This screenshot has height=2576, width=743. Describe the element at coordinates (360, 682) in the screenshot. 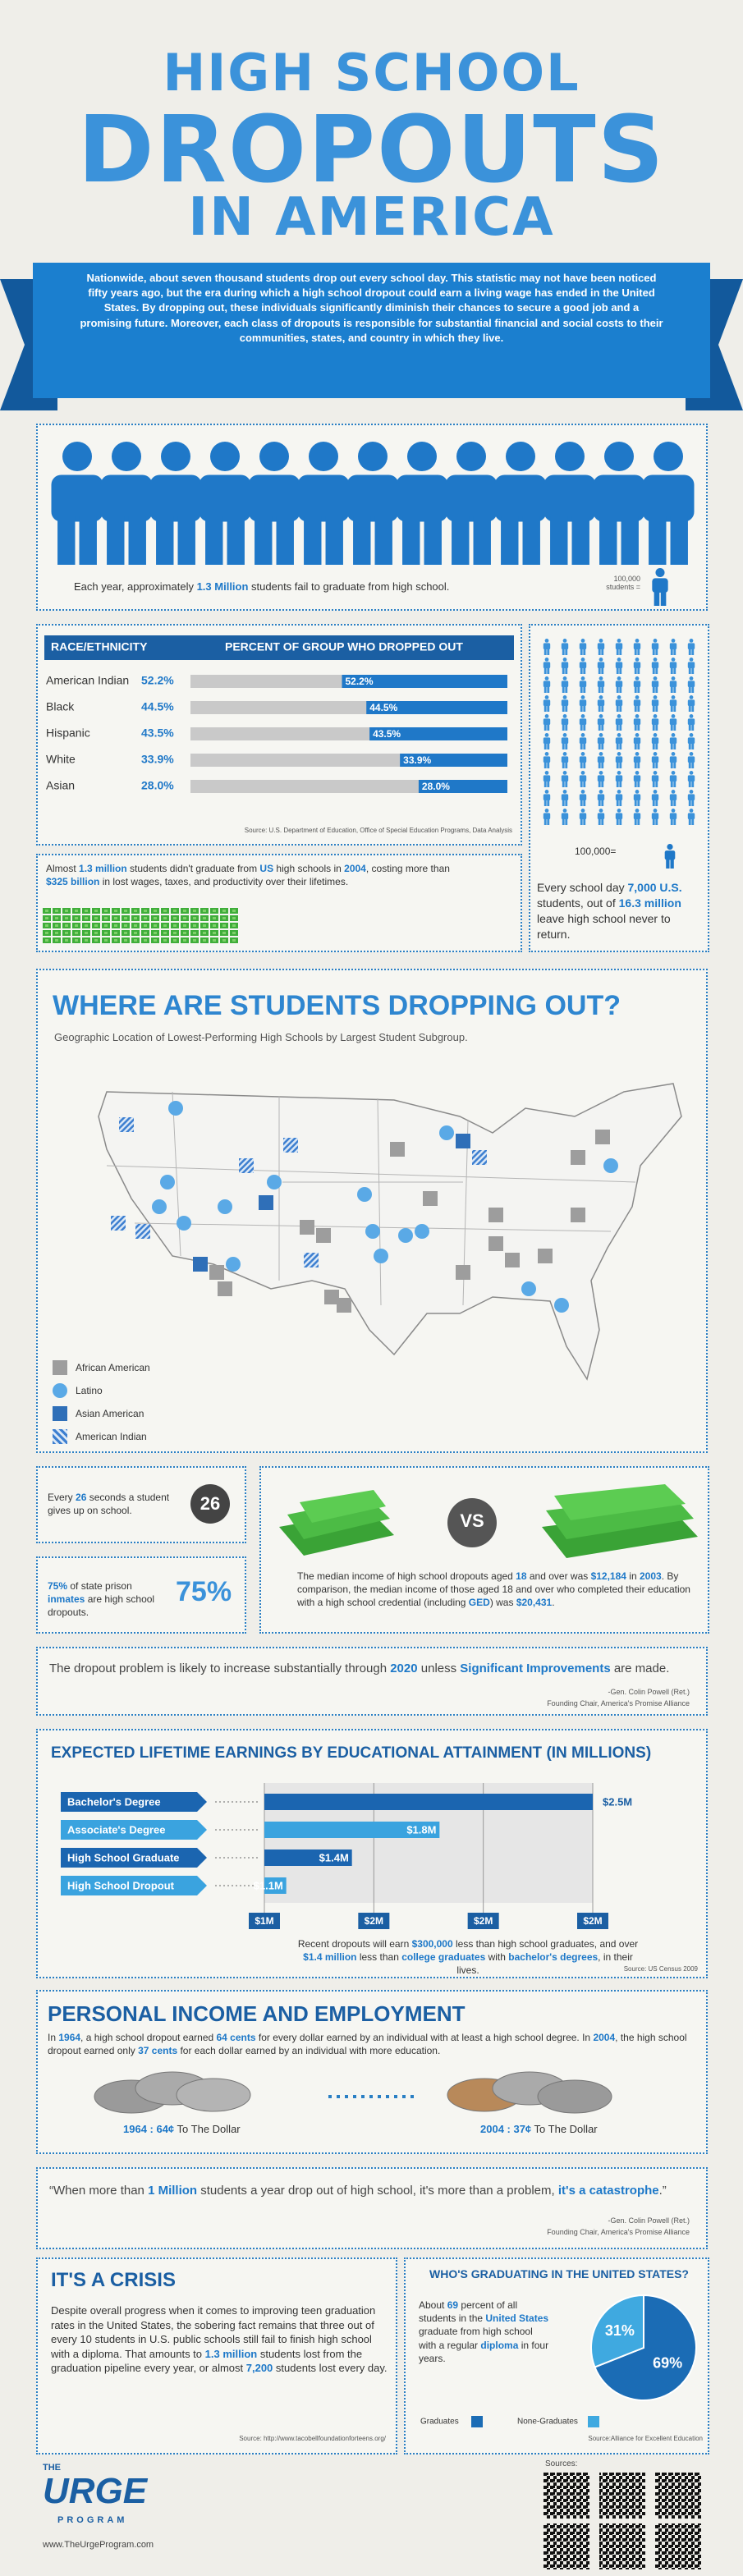

I see `bar-label: 52.2%` at that location.